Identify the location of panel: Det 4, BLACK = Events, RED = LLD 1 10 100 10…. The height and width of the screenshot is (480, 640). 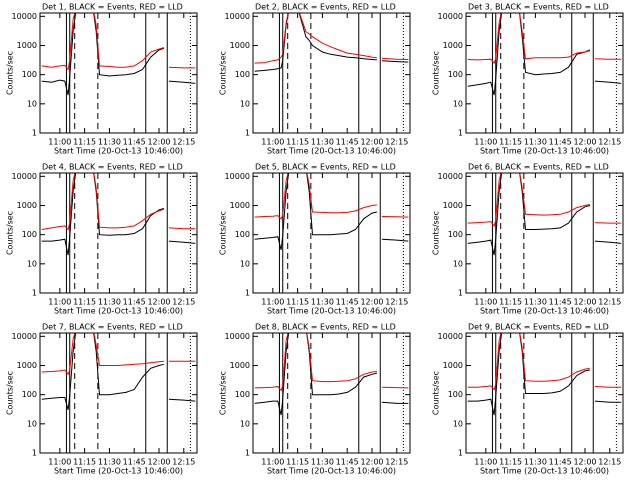
(102, 239).